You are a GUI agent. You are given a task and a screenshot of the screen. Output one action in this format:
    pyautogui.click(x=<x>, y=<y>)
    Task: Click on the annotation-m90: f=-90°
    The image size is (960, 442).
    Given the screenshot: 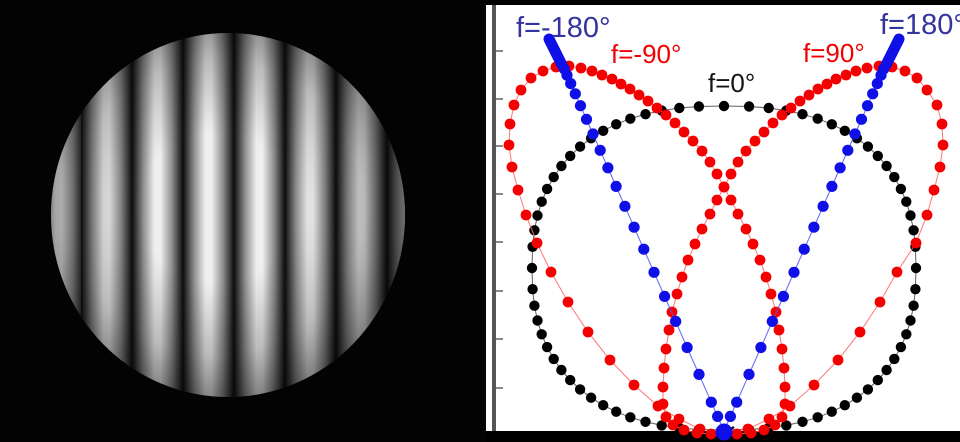 What is the action you would take?
    pyautogui.click(x=646, y=54)
    